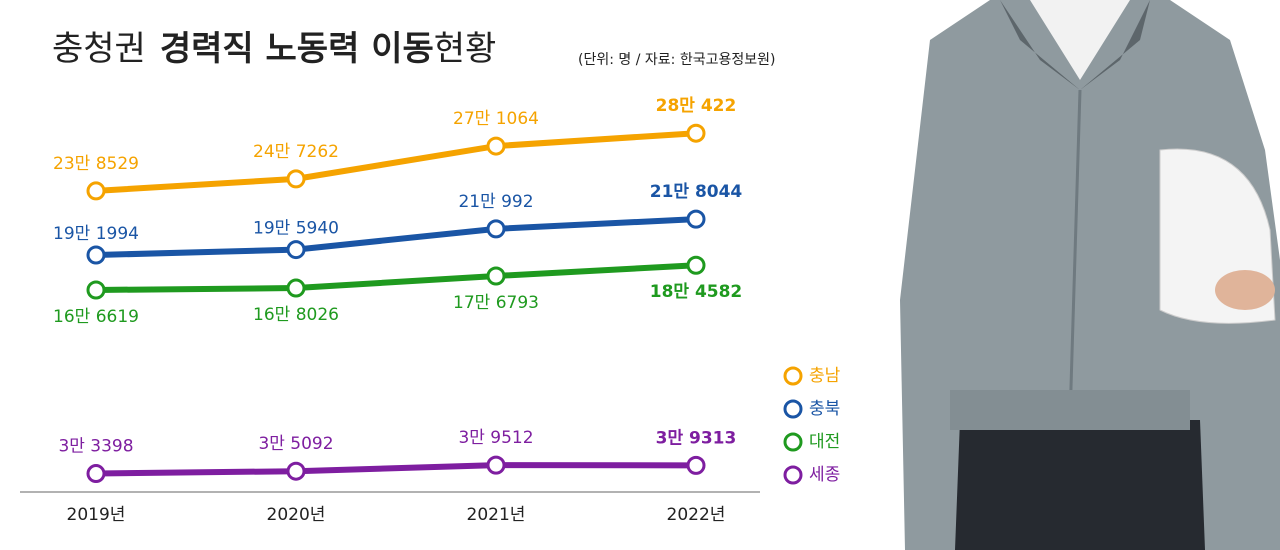  I want to click on value-label: 17만 6793, so click(496, 303).